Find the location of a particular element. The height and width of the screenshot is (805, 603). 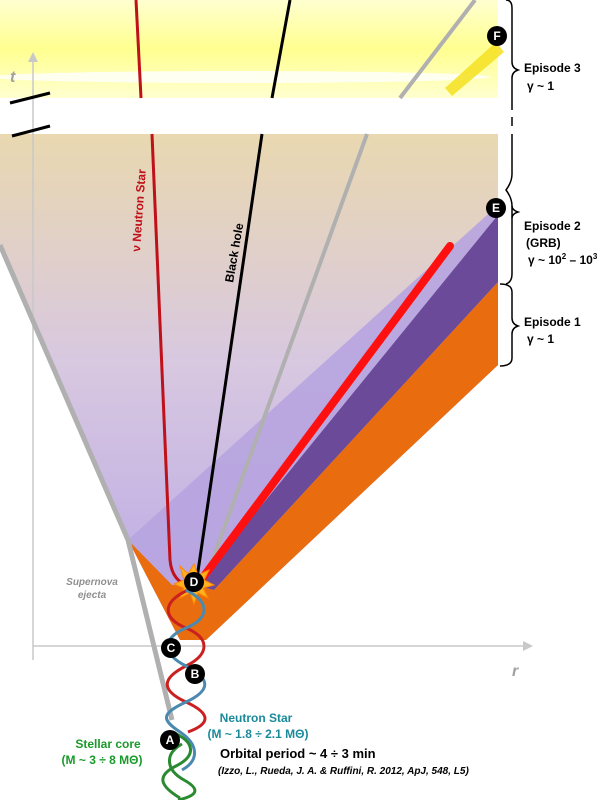

axis-break-mark-top is located at coordinates (30, 98).